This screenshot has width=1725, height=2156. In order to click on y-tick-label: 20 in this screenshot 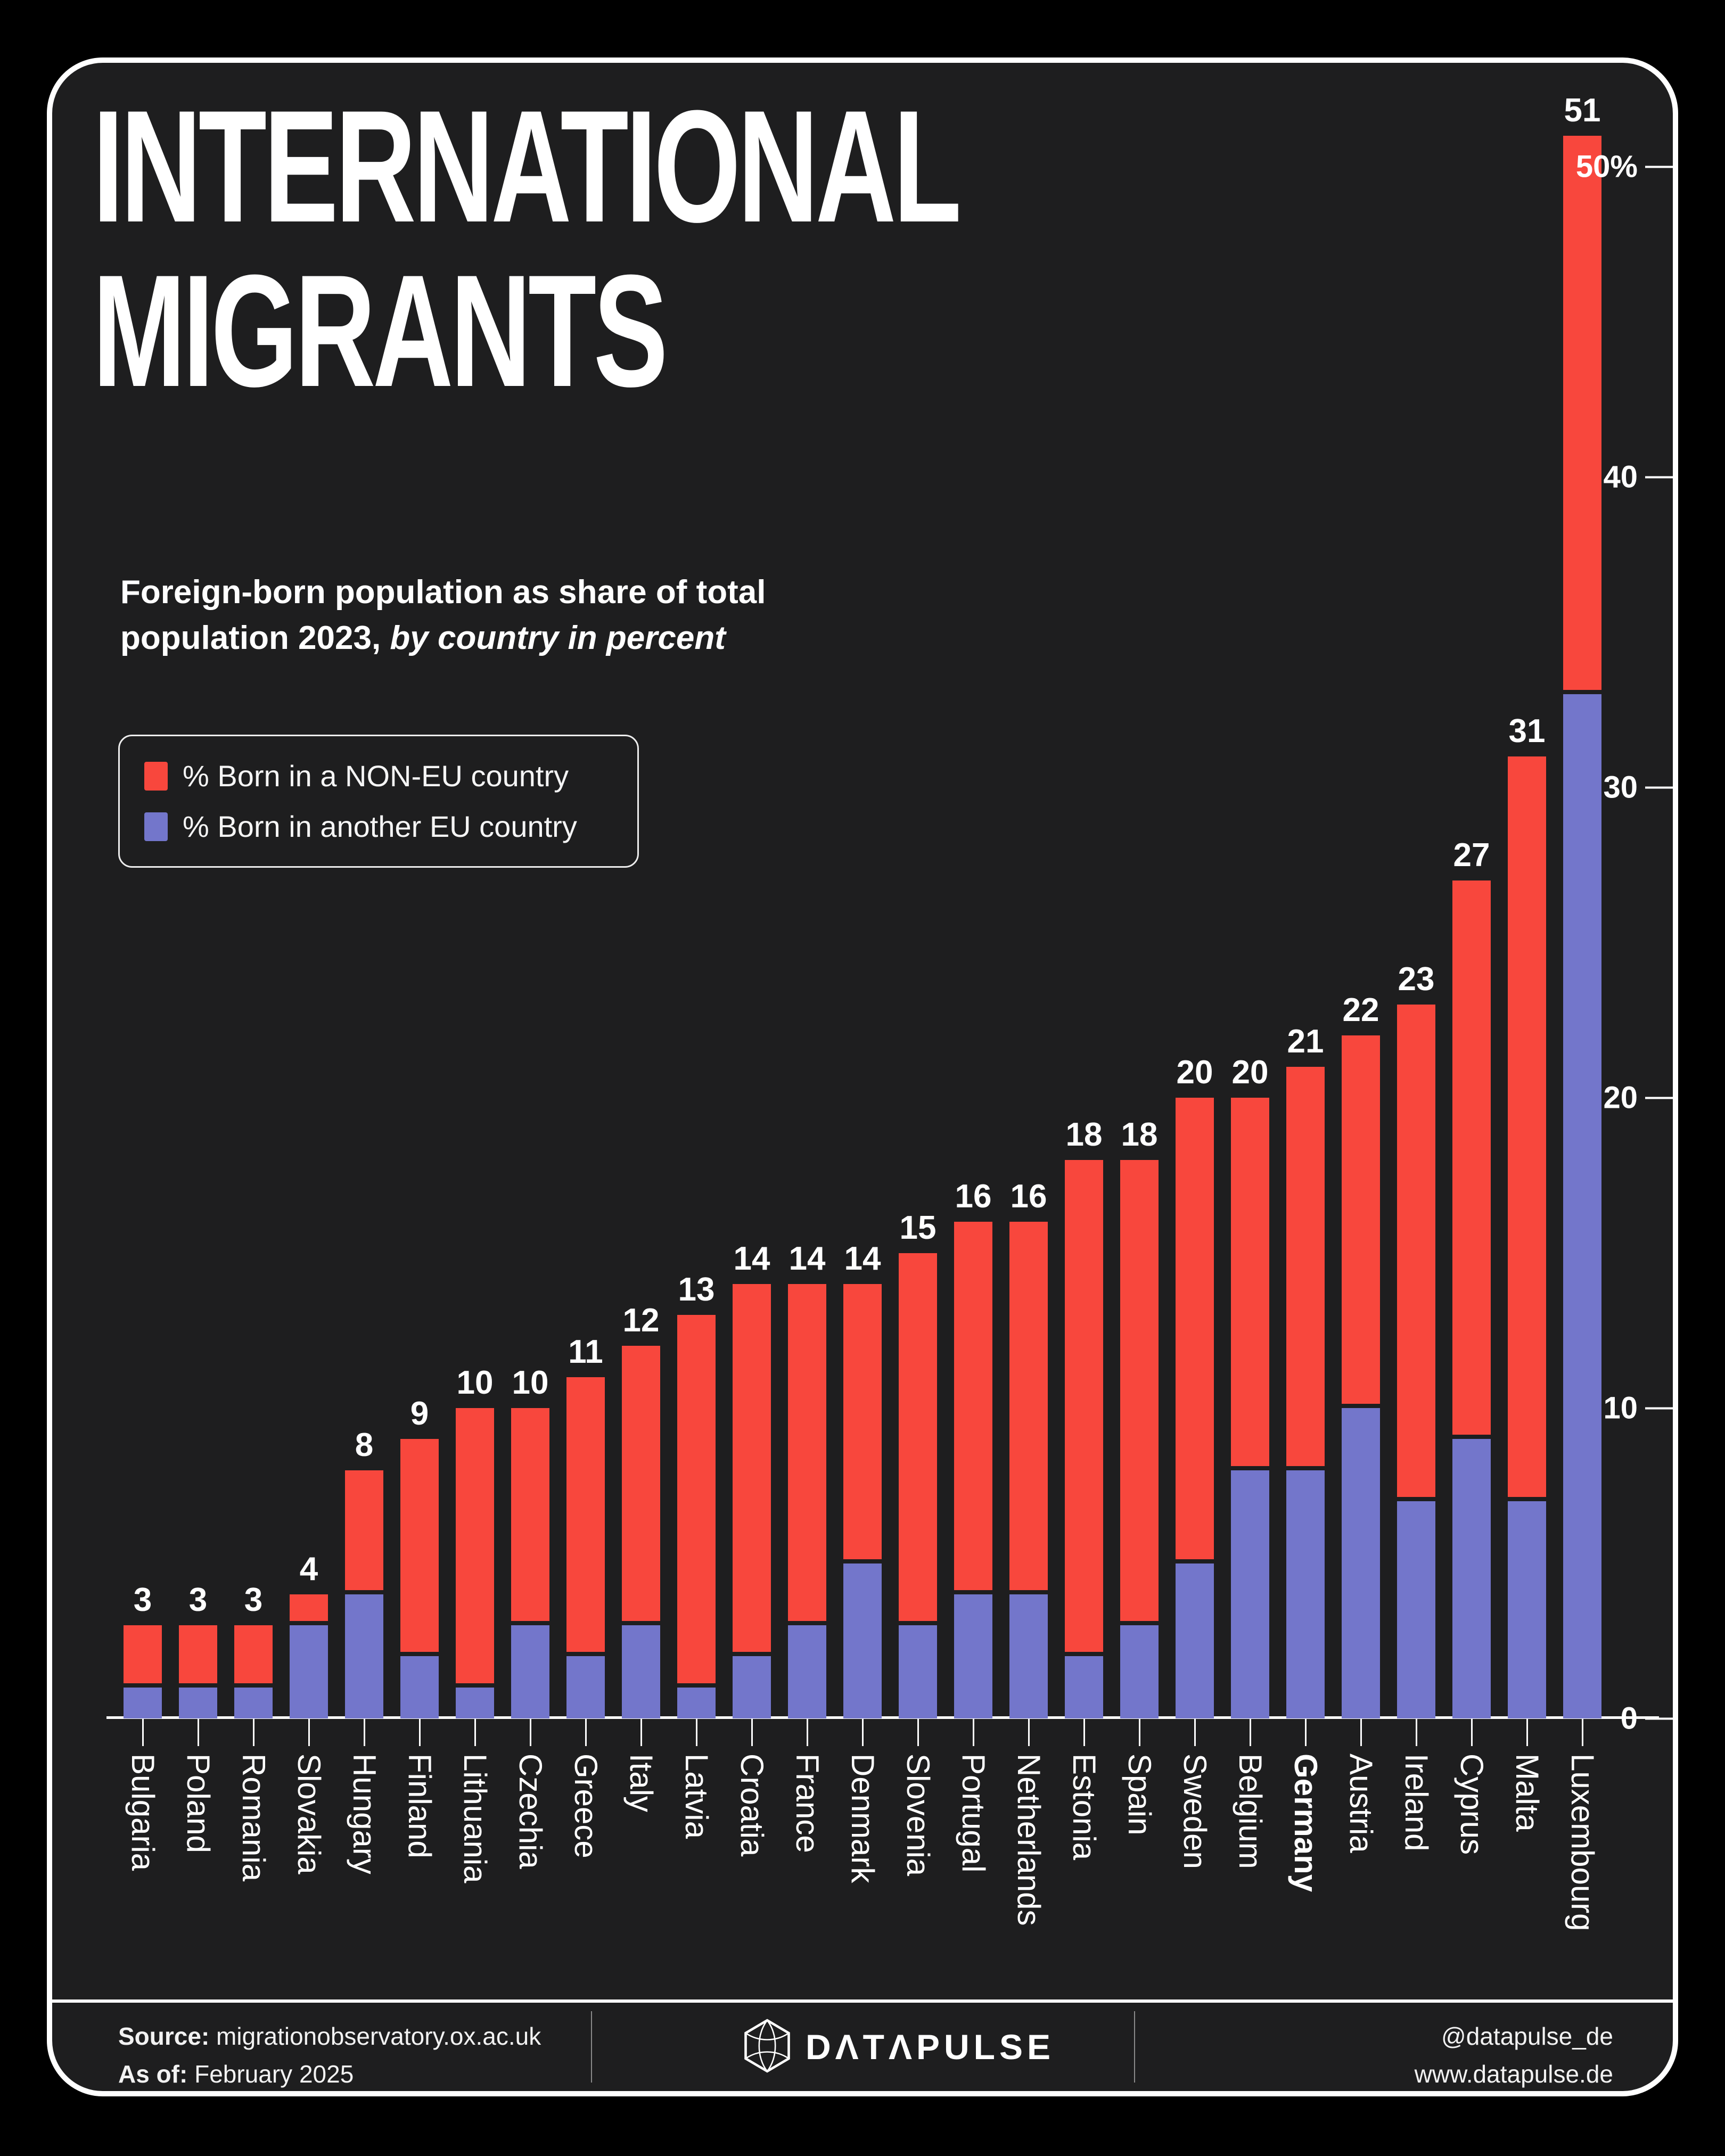, I will do `click(1620, 1097)`.